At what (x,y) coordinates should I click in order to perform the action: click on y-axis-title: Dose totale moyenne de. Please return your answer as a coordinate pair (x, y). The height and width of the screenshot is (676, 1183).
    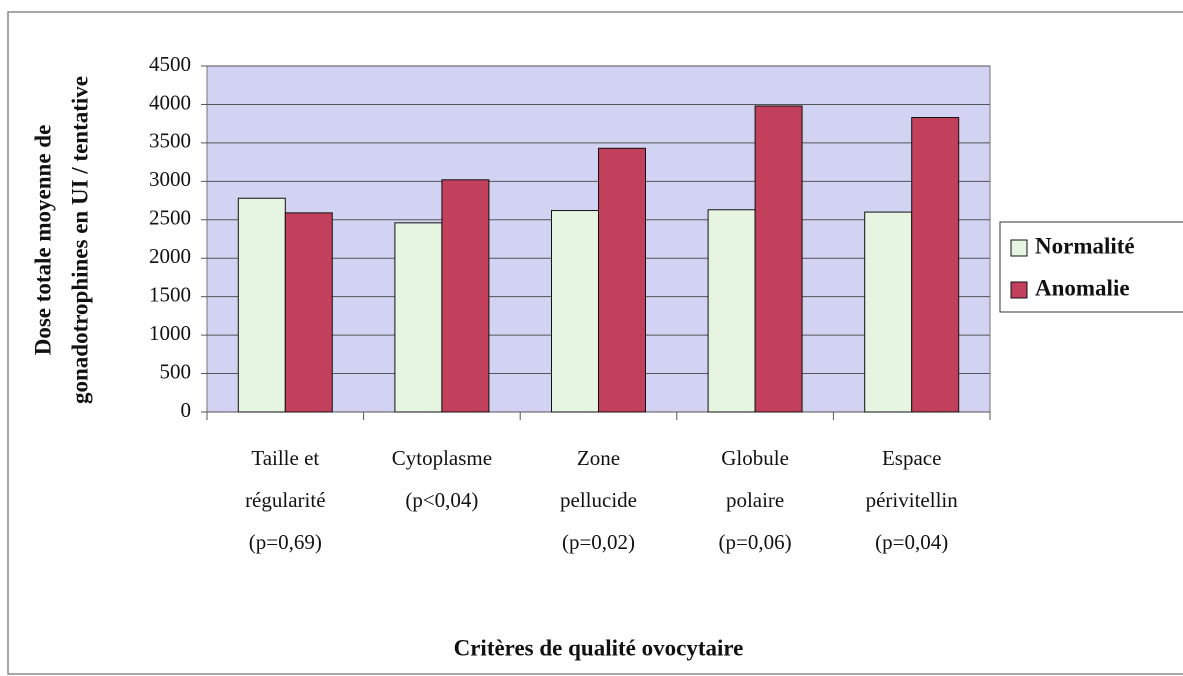
    Looking at the image, I should click on (42, 240).